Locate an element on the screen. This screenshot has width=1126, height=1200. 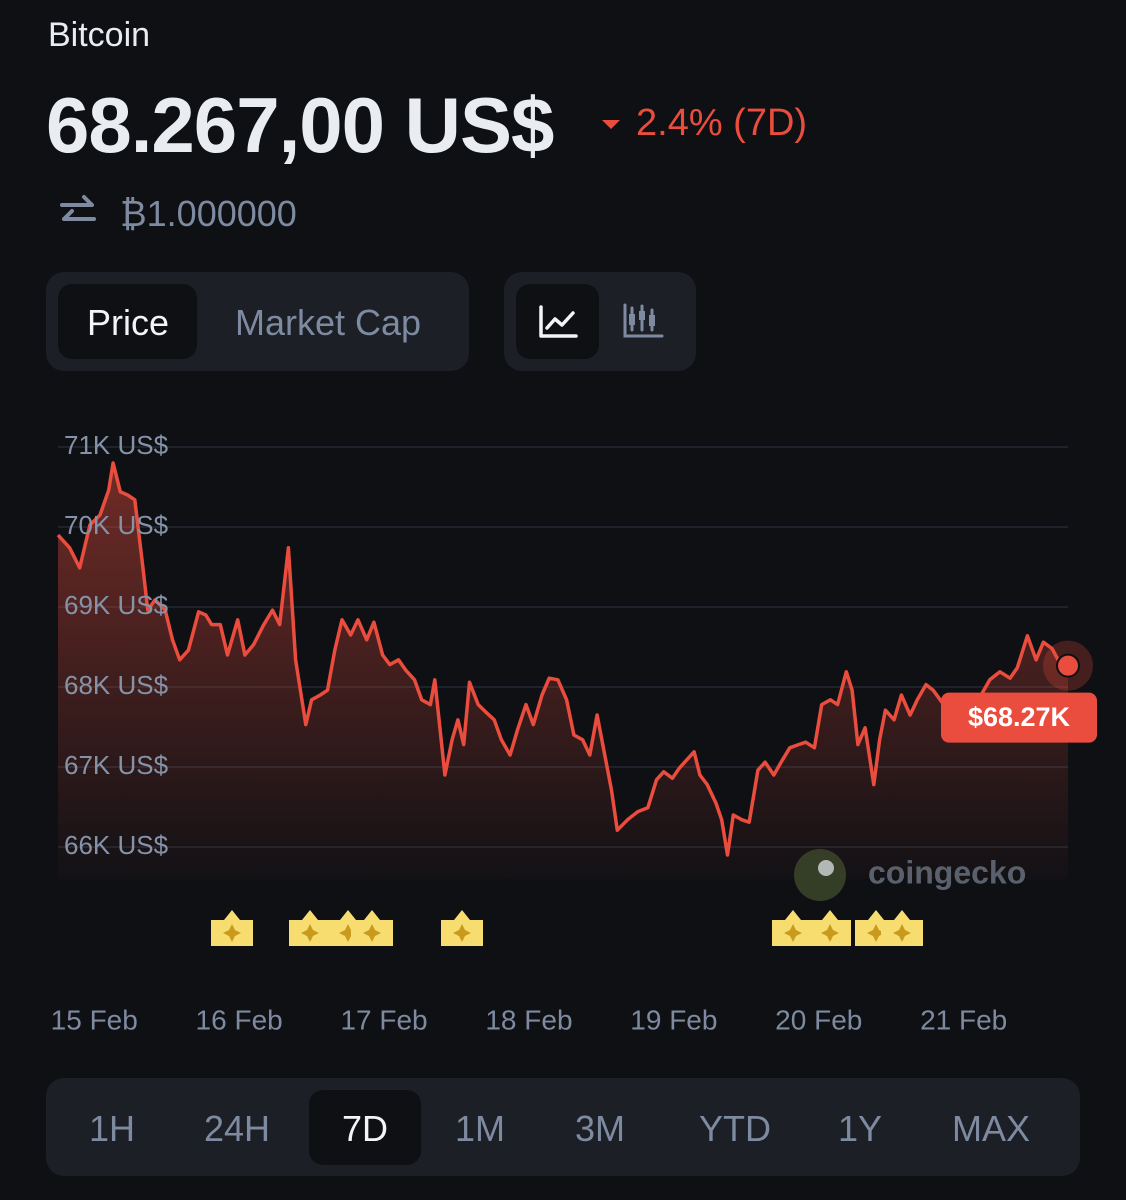
x-tick-label: 19 Feb is located at coordinates (673, 1019).